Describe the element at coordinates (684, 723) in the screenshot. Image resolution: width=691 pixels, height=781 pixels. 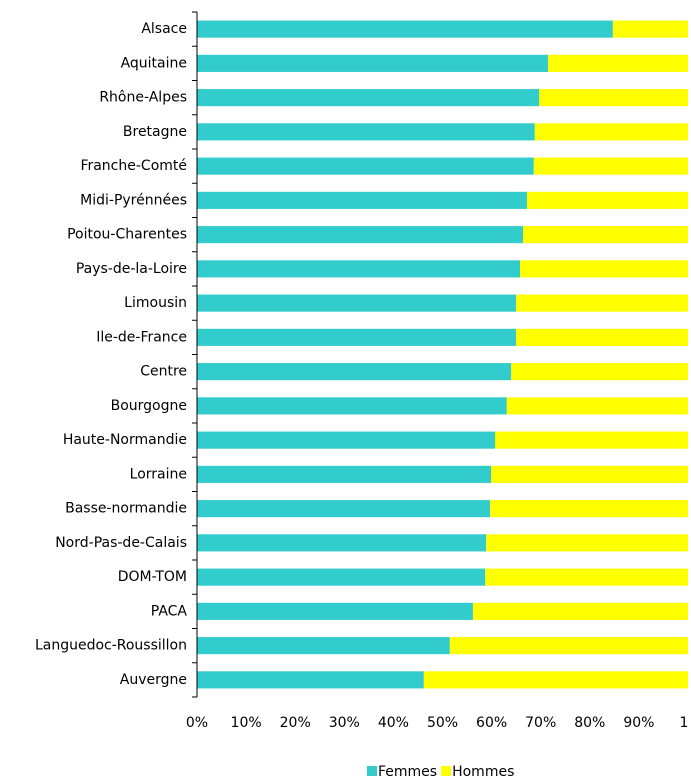
I see `x-tick-label: 1` at that location.